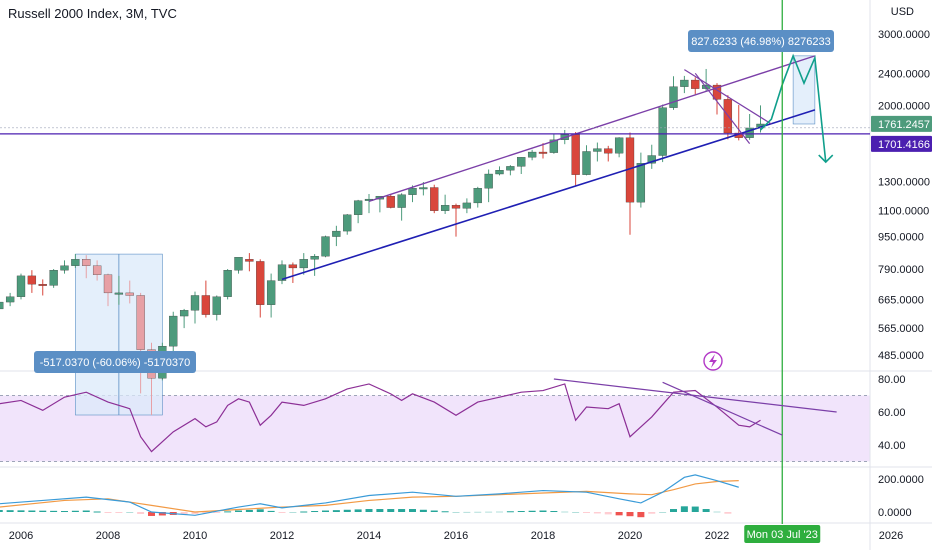  What do you see at coordinates (892, 380) in the screenshot?
I see `rsi-tick-label: 80.00` at bounding box center [892, 380].